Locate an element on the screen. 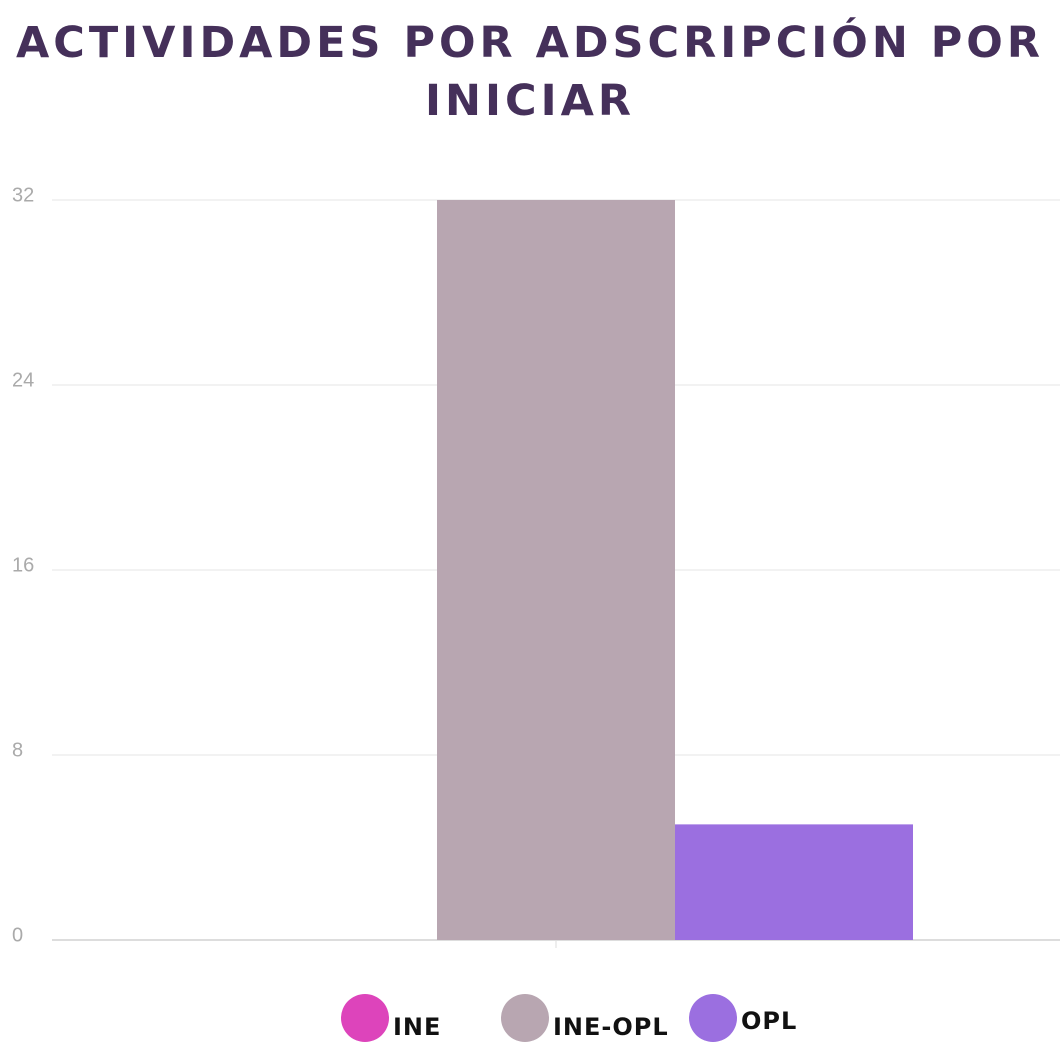 This screenshot has height=1043, width=1060. bar is located at coordinates (794, 882).